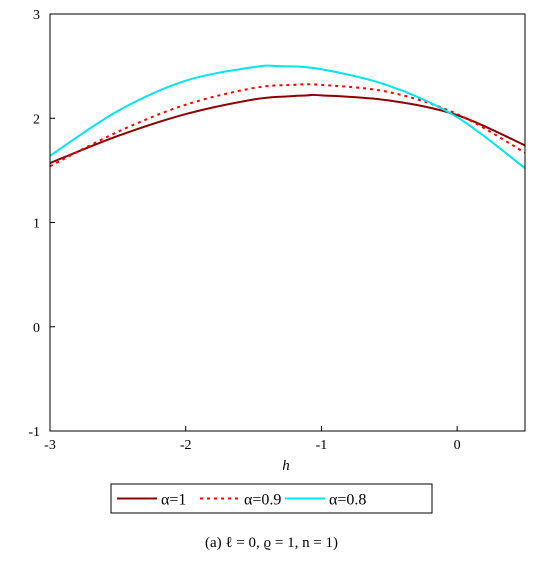 This screenshot has width=543, height=563. Describe the element at coordinates (50, 445) in the screenshot. I see `x-tick-label: -3` at that location.